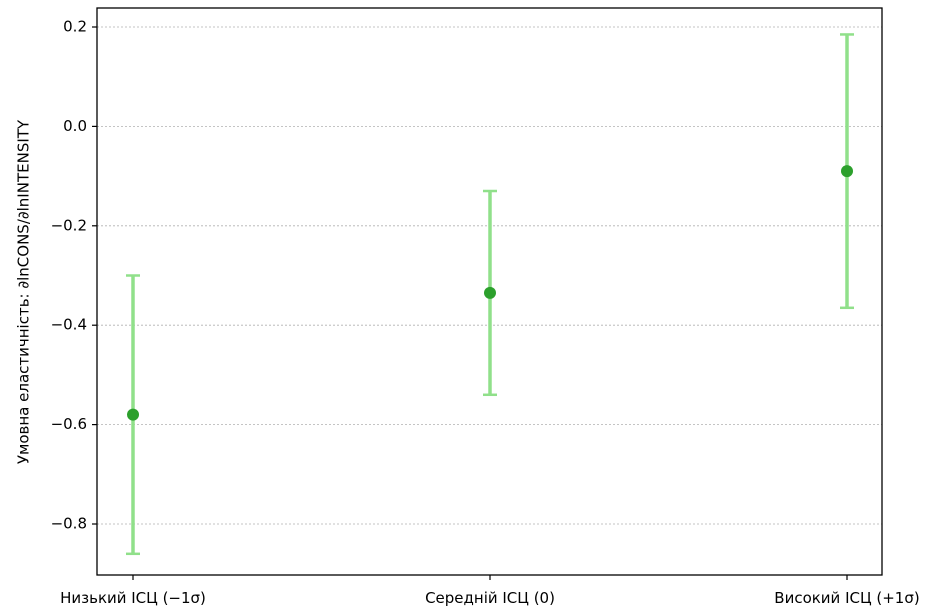 The image size is (938, 616). What do you see at coordinates (69, 225) in the screenshot?
I see `y-tick-label: −0.2` at bounding box center [69, 225].